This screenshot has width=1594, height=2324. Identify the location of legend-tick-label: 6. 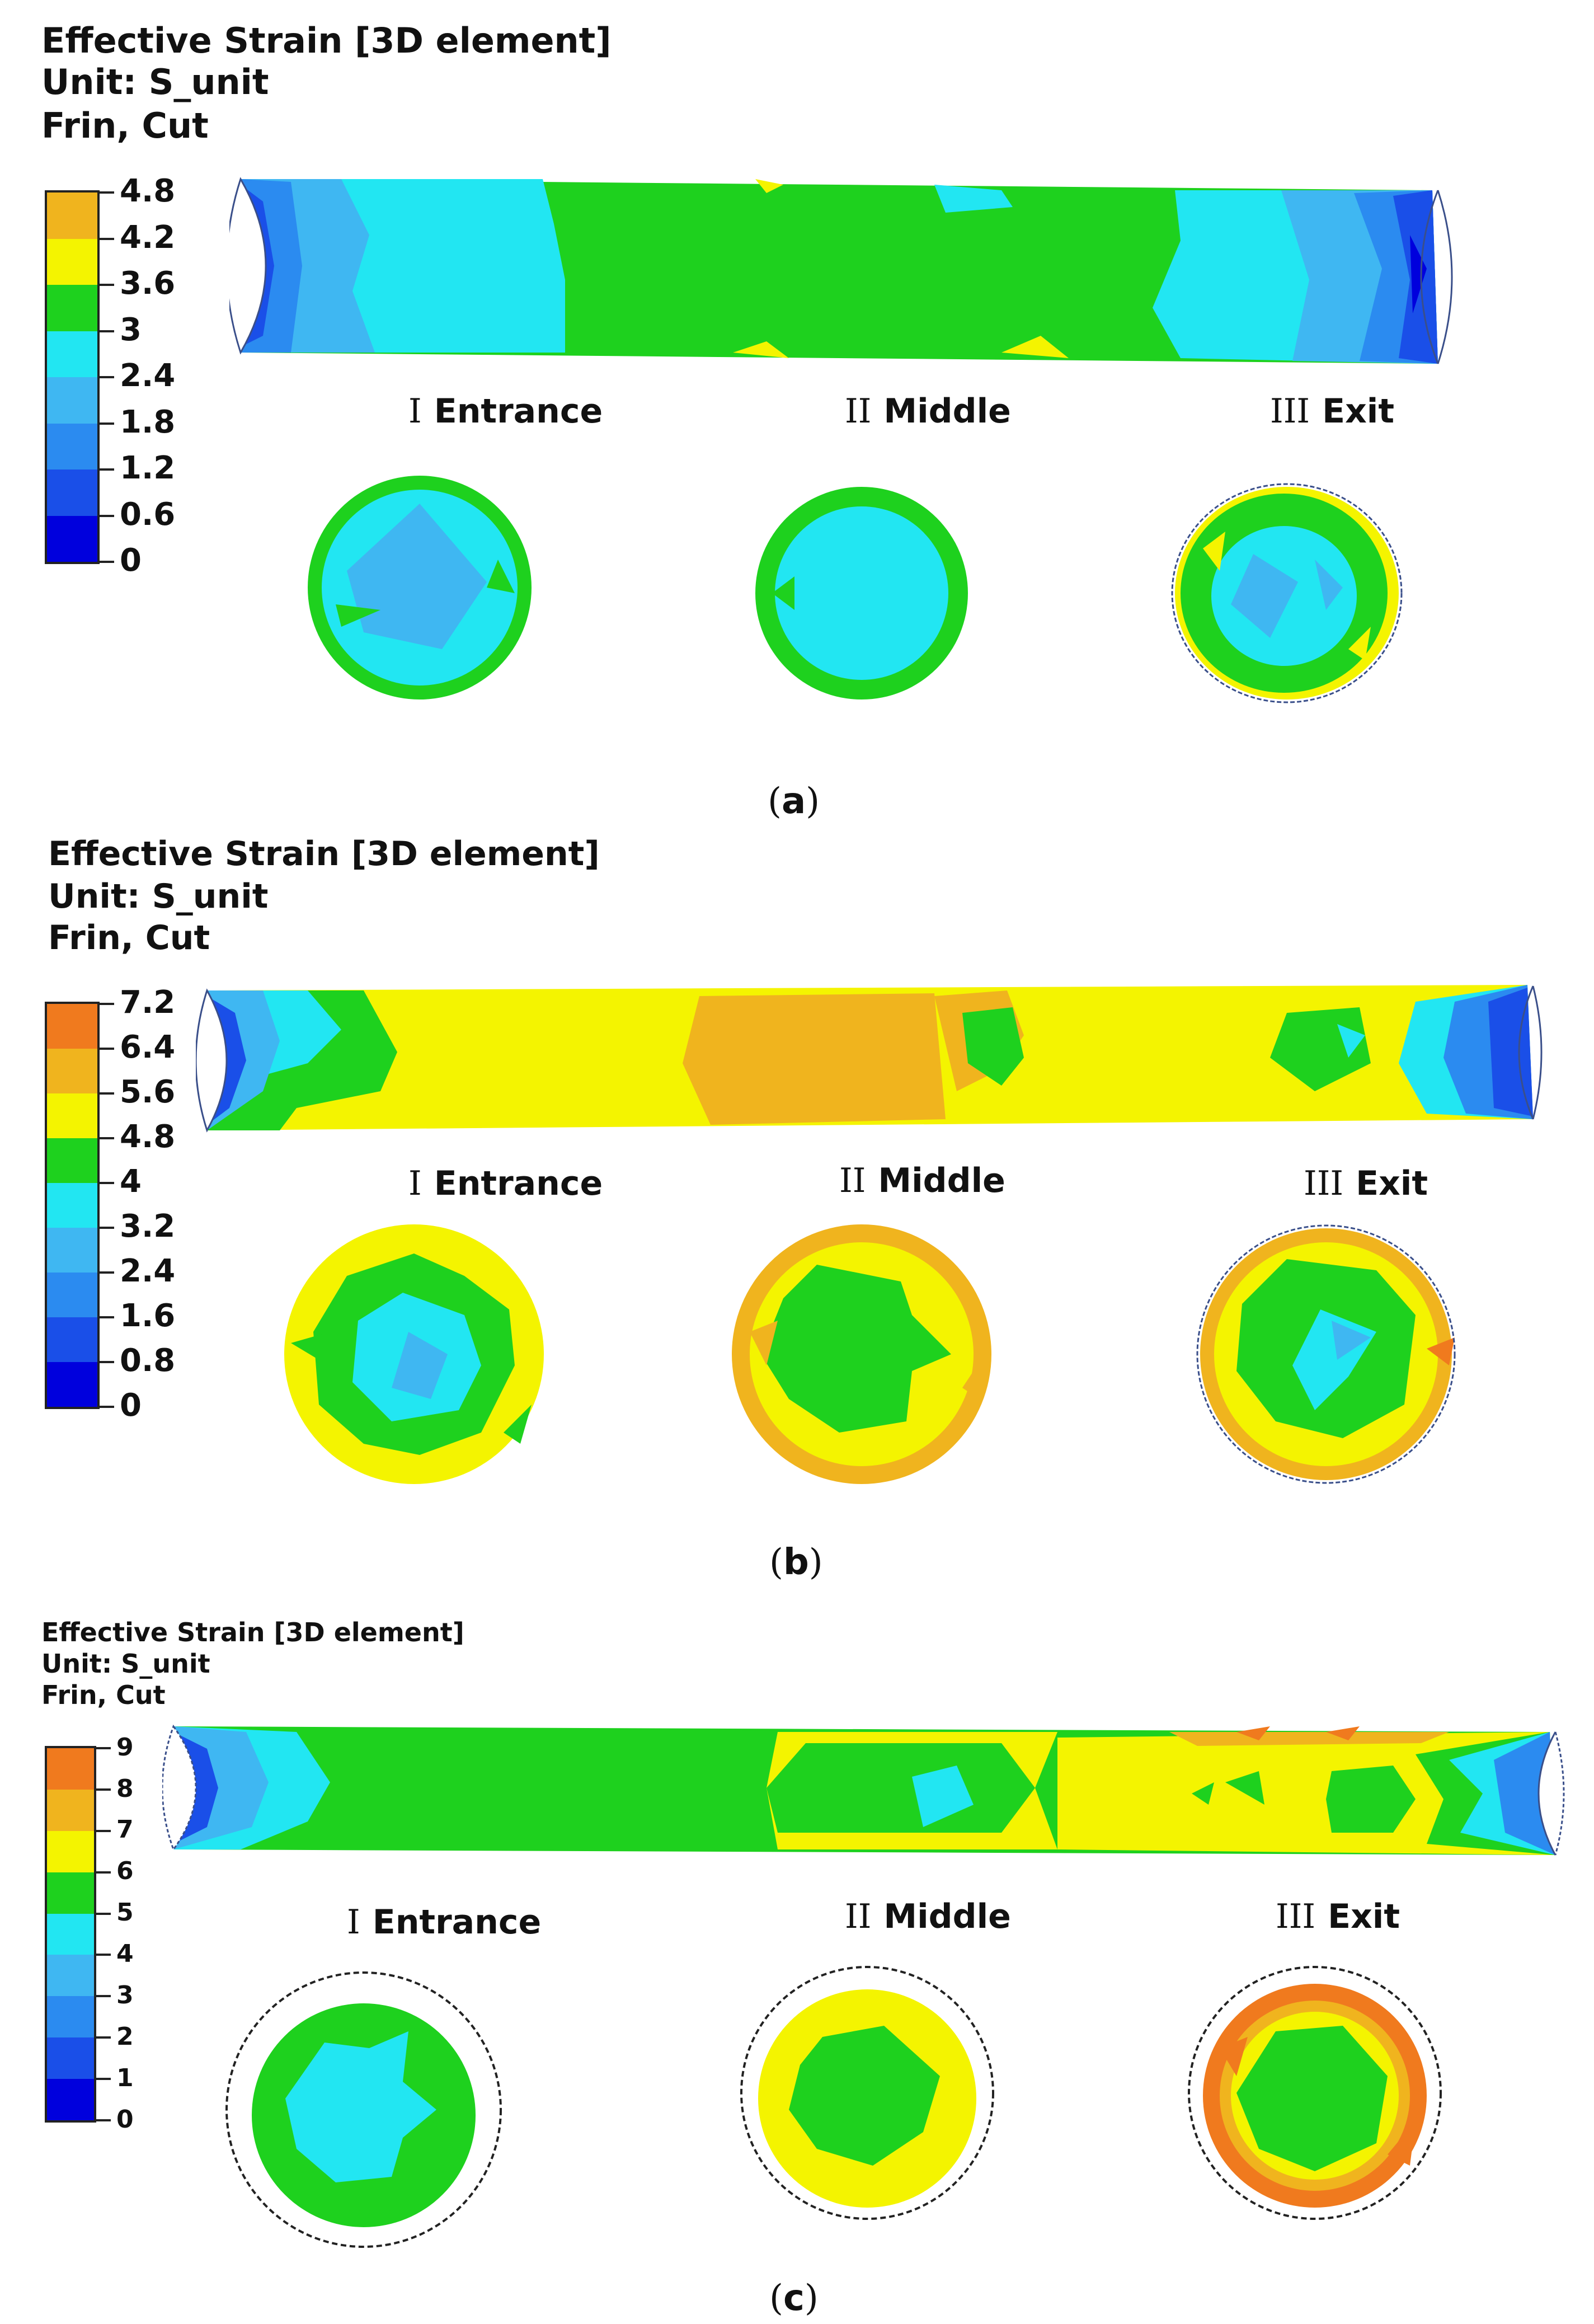
(125, 1871).